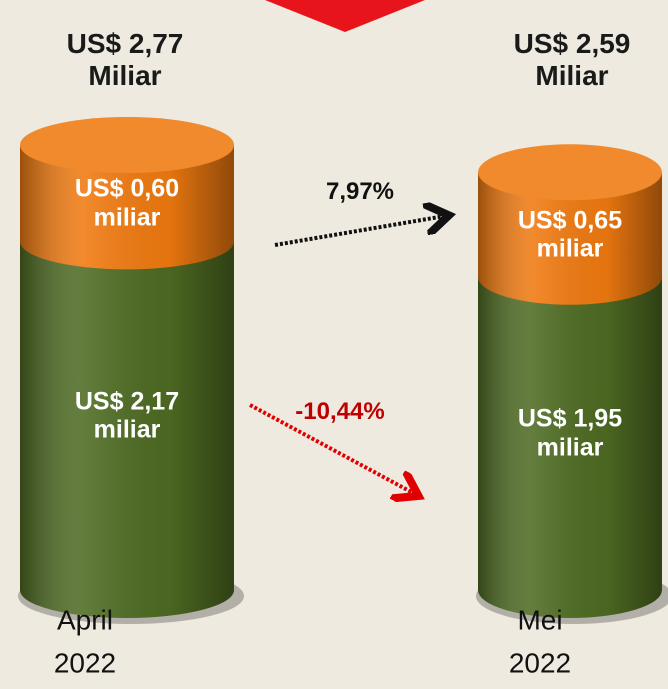  Describe the element at coordinates (360, 192) in the screenshot. I see `change-label: 7,97%` at that location.